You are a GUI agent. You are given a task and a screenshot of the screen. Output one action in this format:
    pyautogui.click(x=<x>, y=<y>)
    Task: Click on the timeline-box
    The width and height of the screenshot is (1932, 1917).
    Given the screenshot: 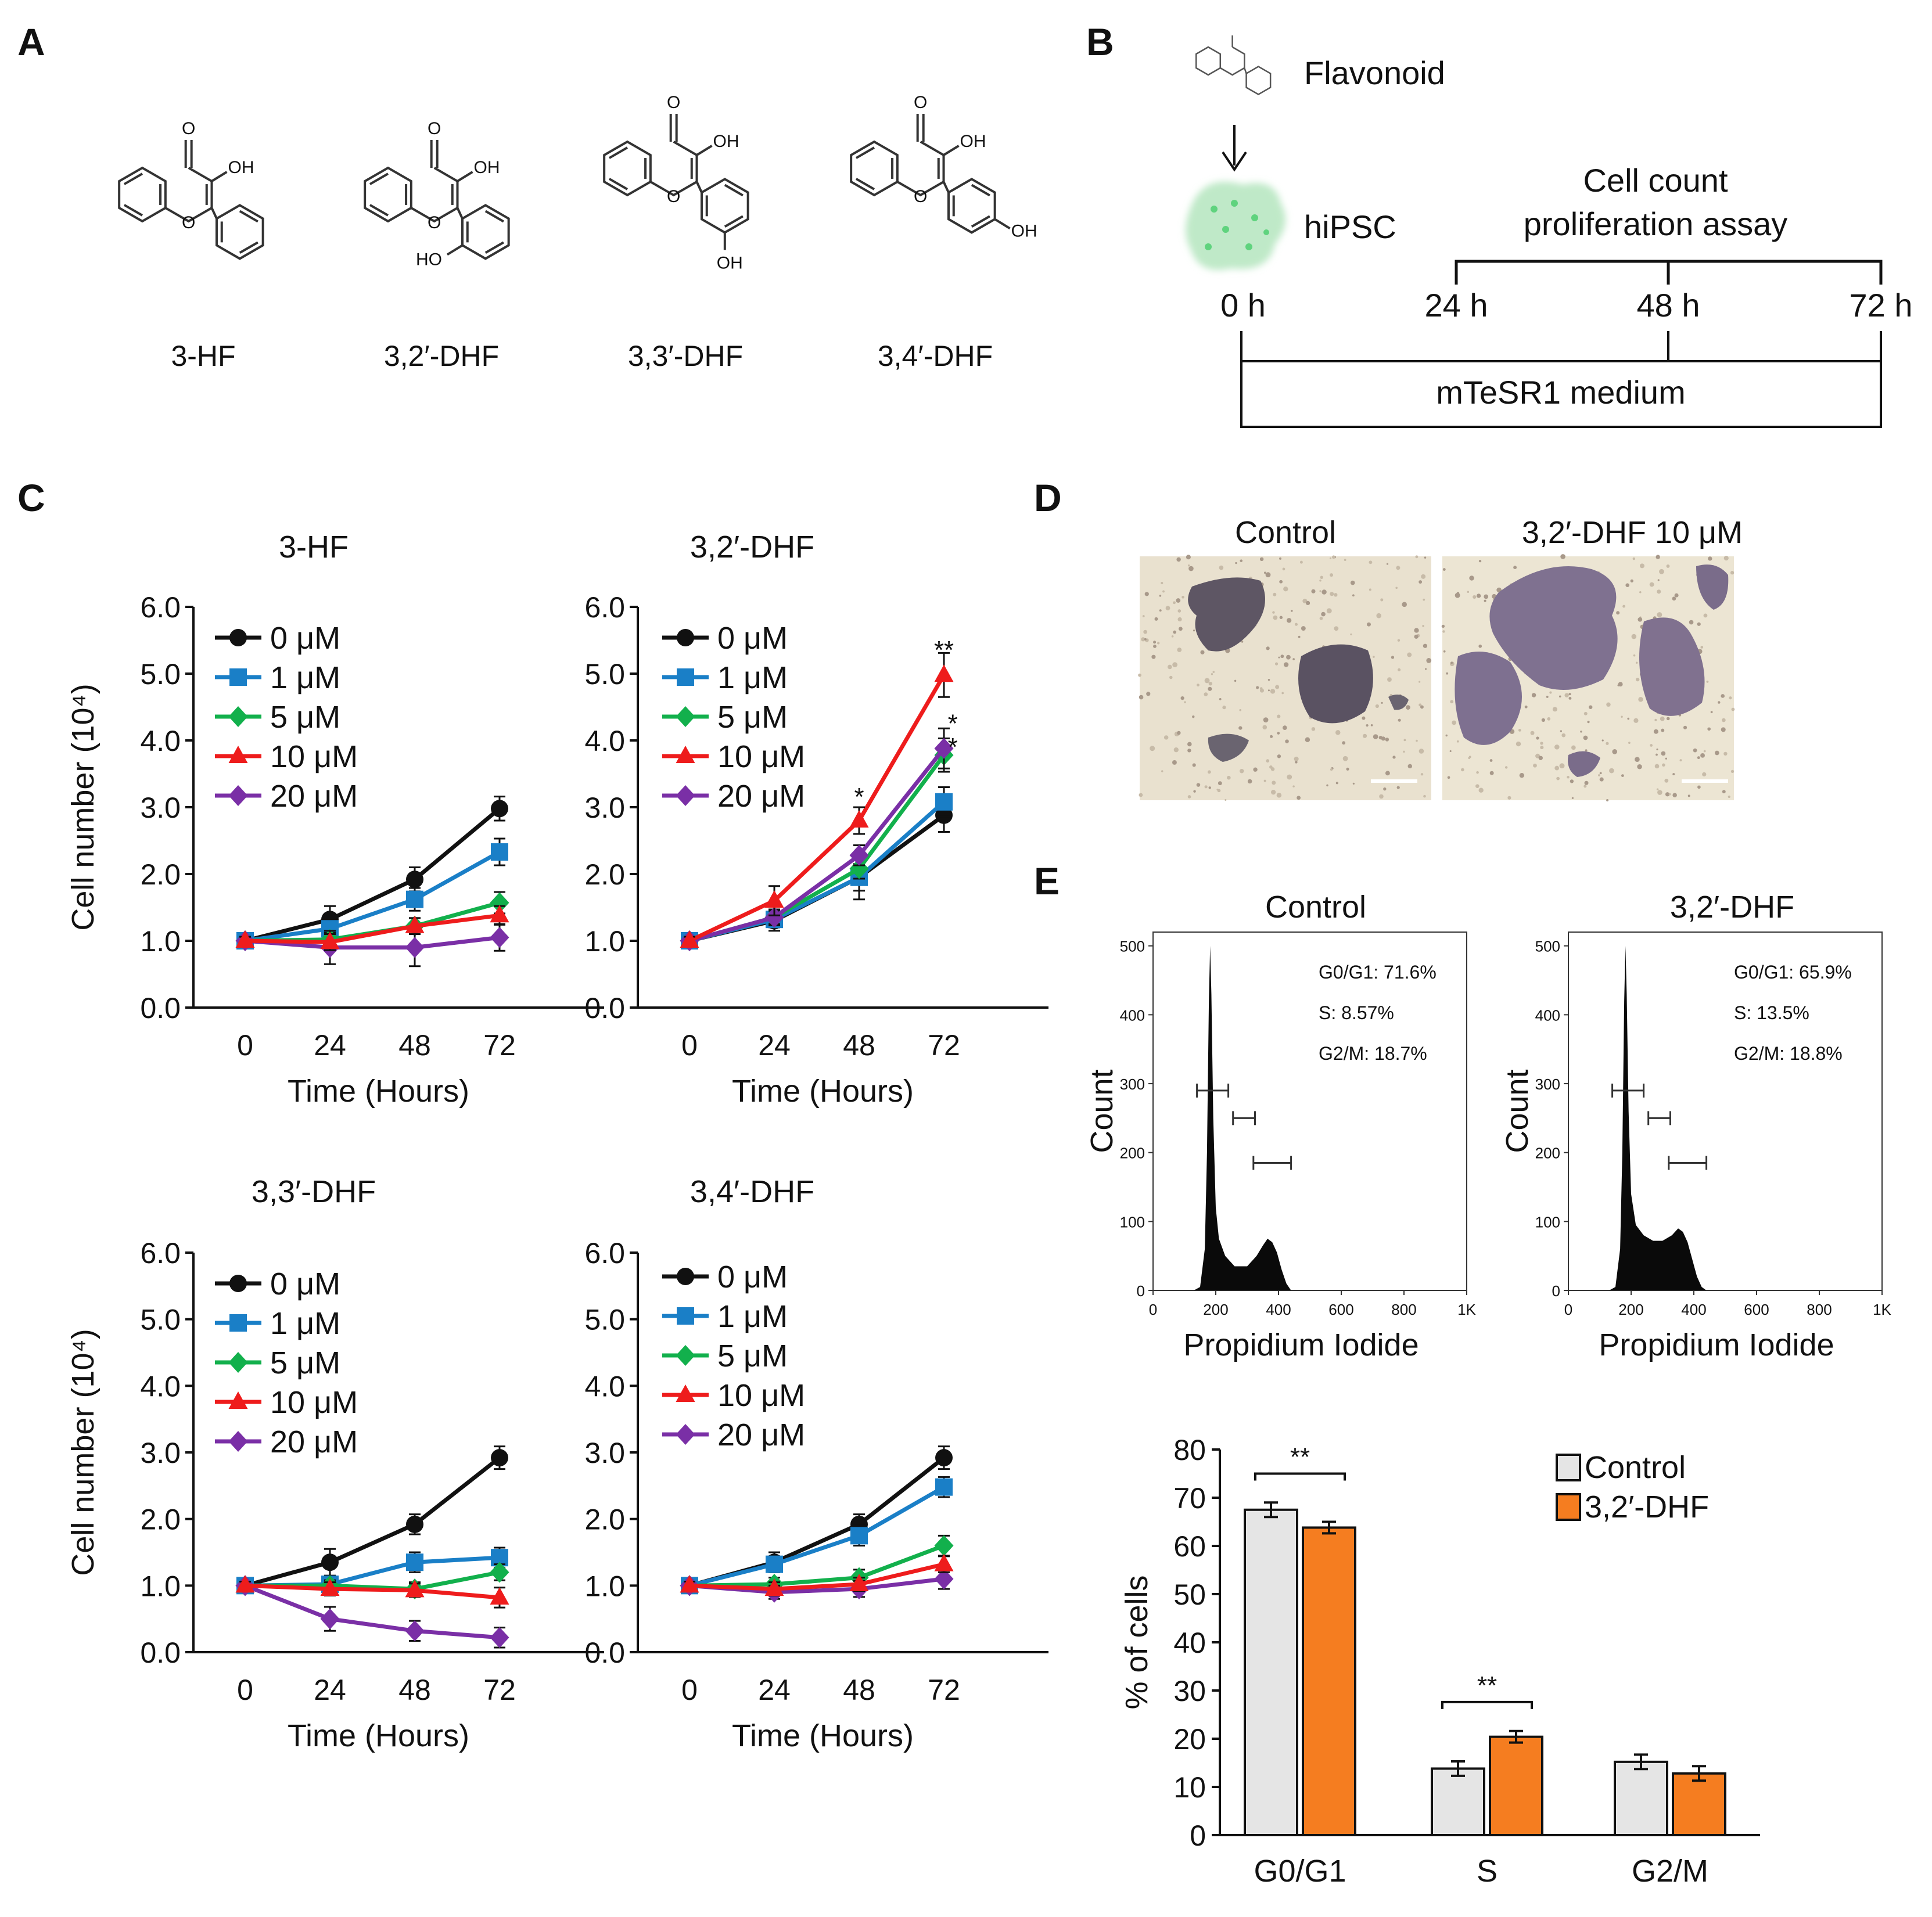 What is the action you would take?
    pyautogui.click(x=1561, y=379)
    